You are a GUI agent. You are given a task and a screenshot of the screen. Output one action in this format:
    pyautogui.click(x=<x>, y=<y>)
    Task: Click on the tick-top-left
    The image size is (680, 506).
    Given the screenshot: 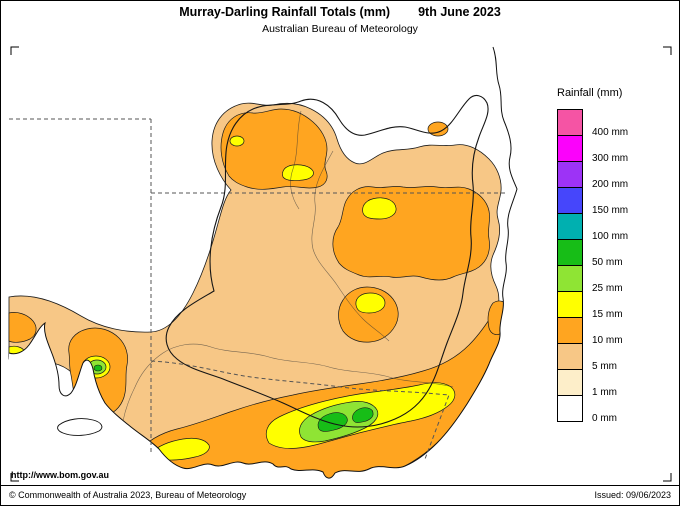 What is the action you would take?
    pyautogui.click(x=14, y=50)
    